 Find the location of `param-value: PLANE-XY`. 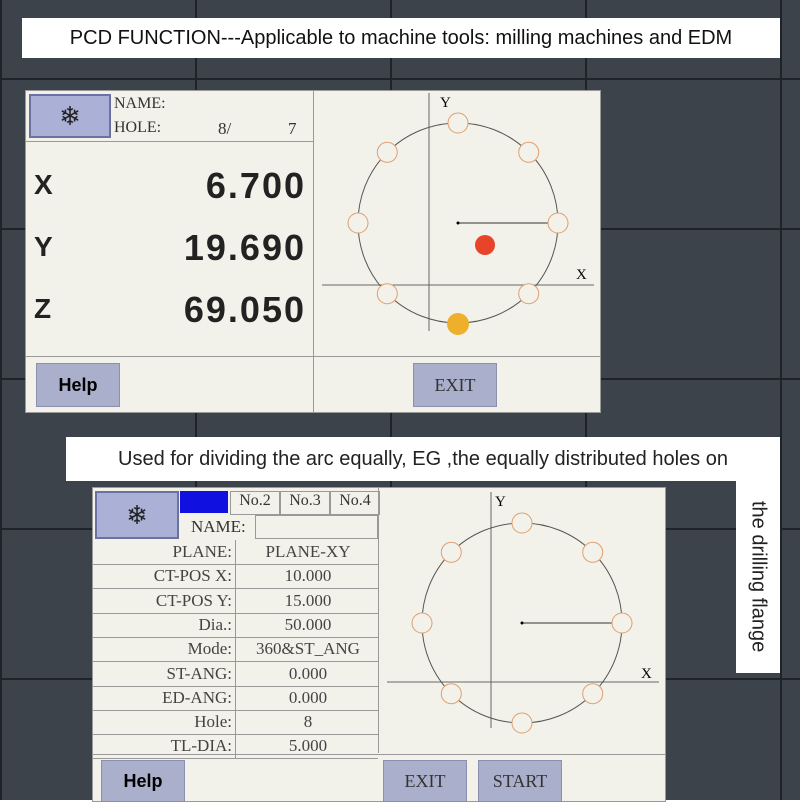

param-value: PLANE-XY is located at coordinates (308, 551).